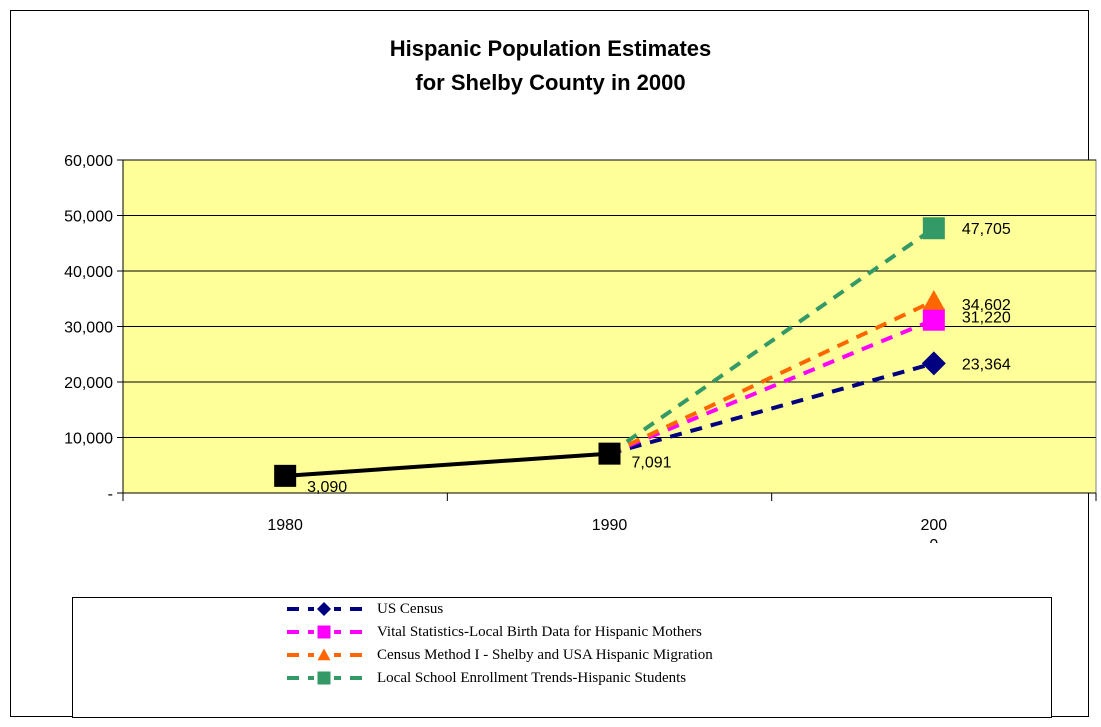  Describe the element at coordinates (550, 82) in the screenshot. I see `chart-title-line-2: for Shelby County in 2000` at that location.